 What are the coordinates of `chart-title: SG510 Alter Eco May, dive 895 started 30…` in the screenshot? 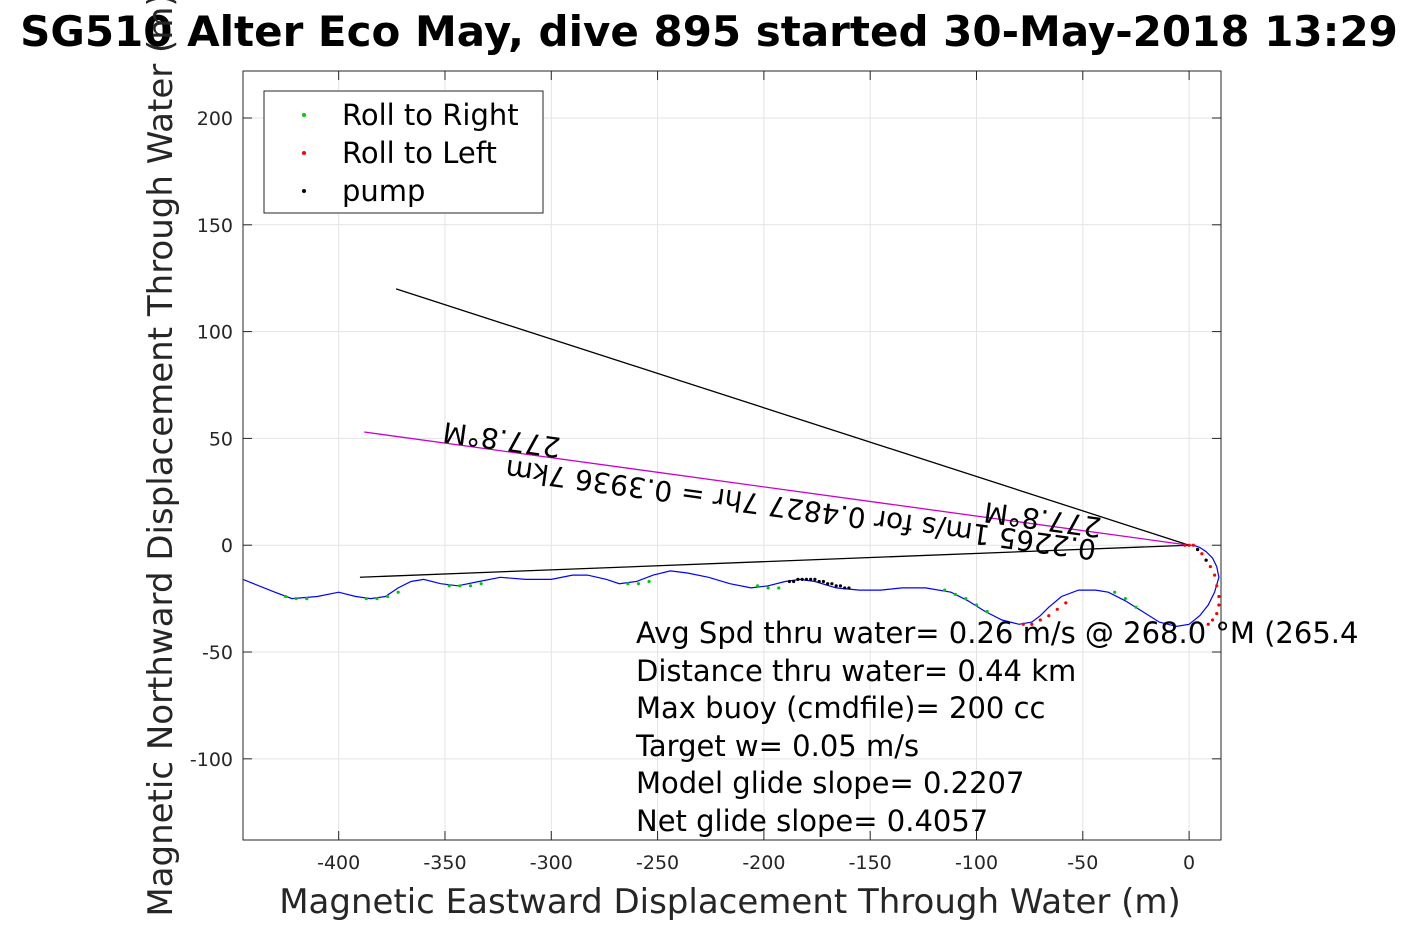 It's located at (709, 31).